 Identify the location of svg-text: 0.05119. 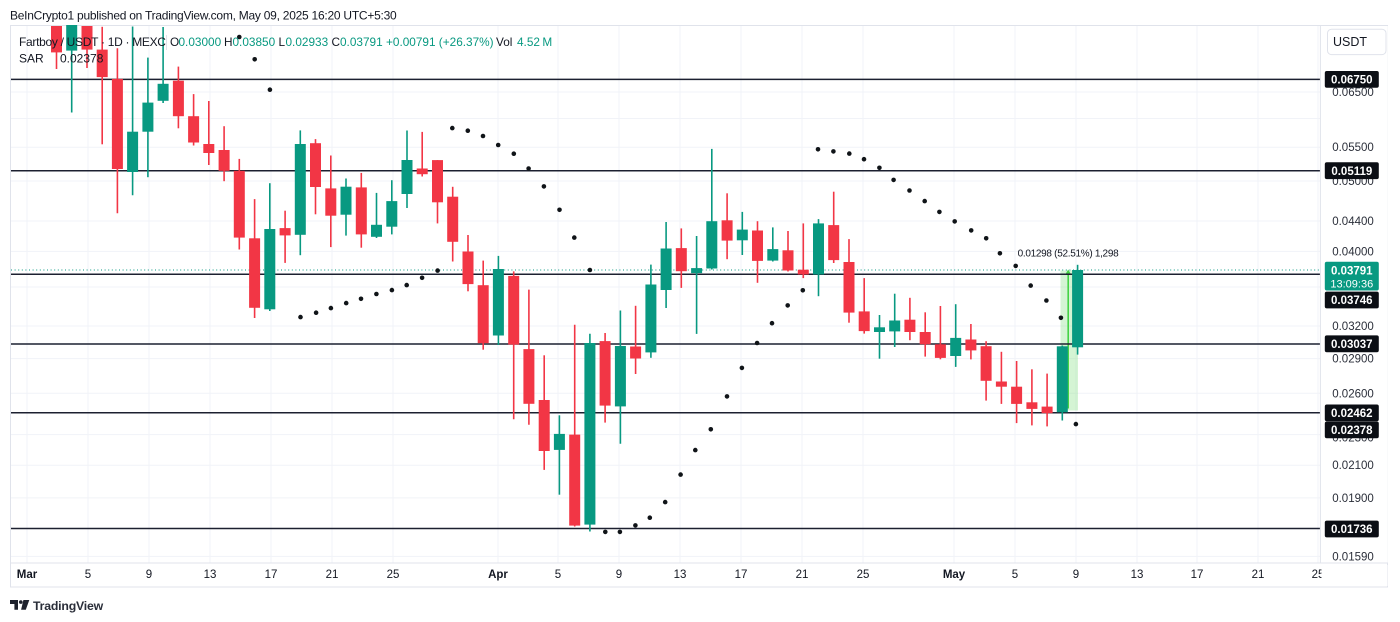
(1351, 172).